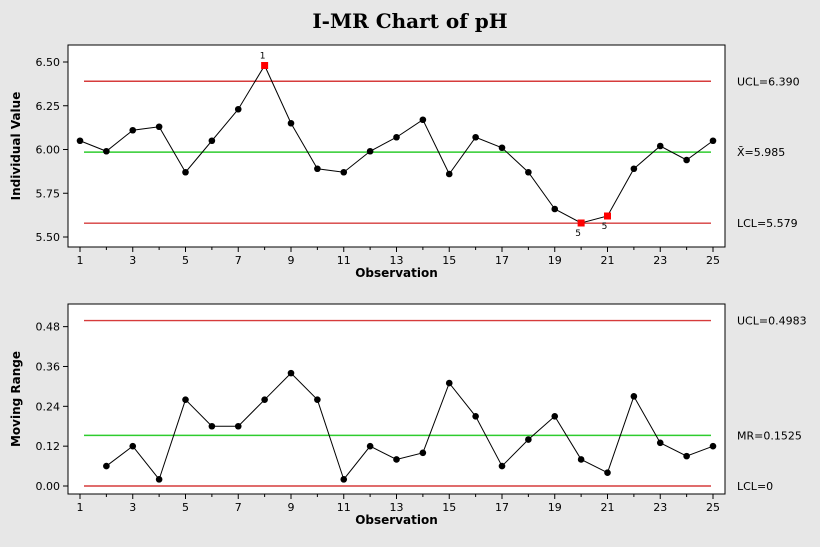 The height and width of the screenshot is (547, 820). I want to click on y-tick-label-2: 0.24, so click(48, 406).